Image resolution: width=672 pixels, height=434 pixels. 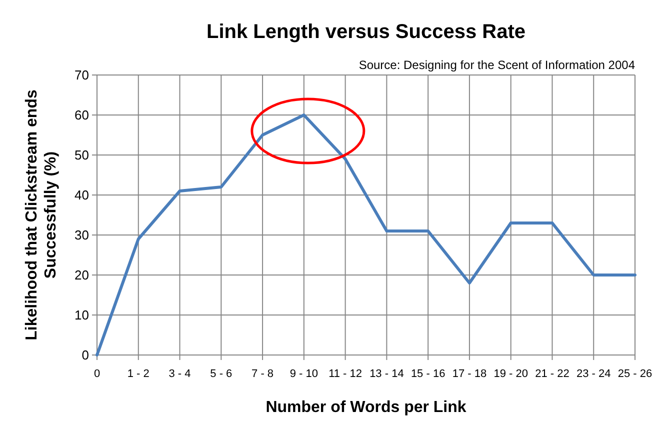 I want to click on x-tick-label: 19 - 20, so click(x=511, y=374).